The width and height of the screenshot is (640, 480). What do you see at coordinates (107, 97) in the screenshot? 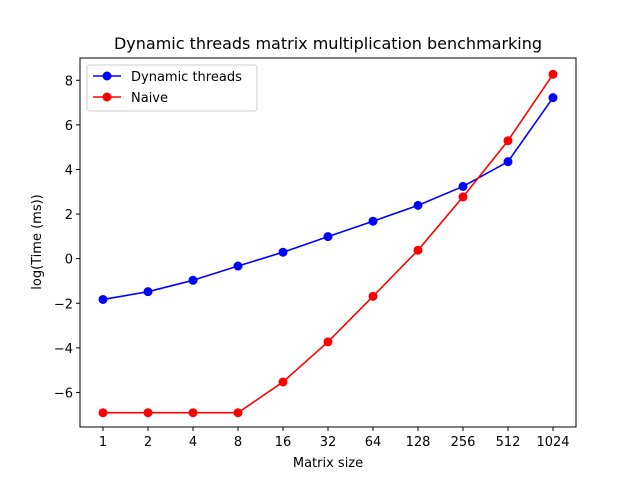
I see `legend-marker-naive` at bounding box center [107, 97].